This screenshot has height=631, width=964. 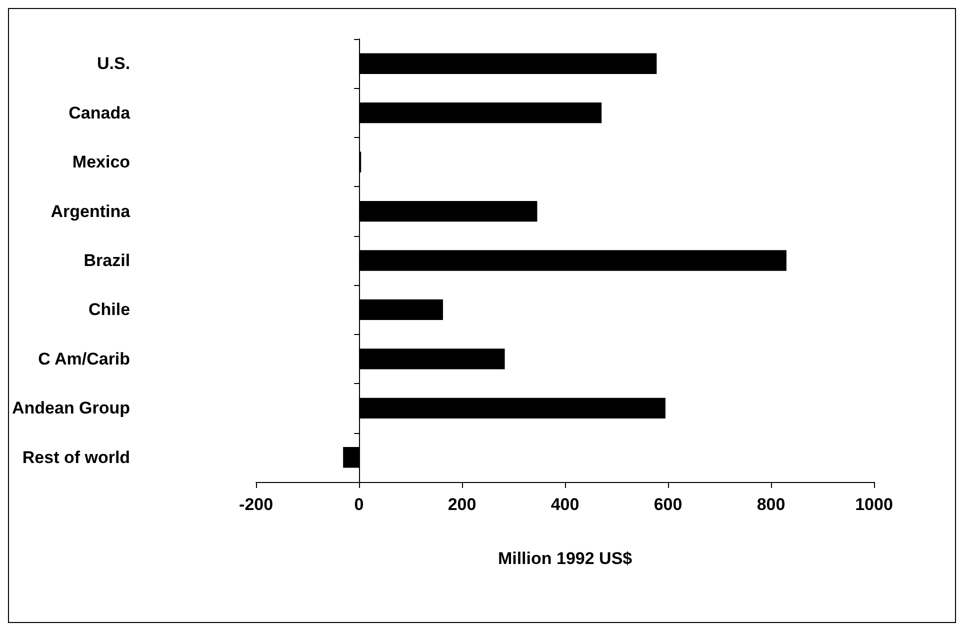 What do you see at coordinates (113, 64) in the screenshot?
I see `y-tick-label: U.S.` at bounding box center [113, 64].